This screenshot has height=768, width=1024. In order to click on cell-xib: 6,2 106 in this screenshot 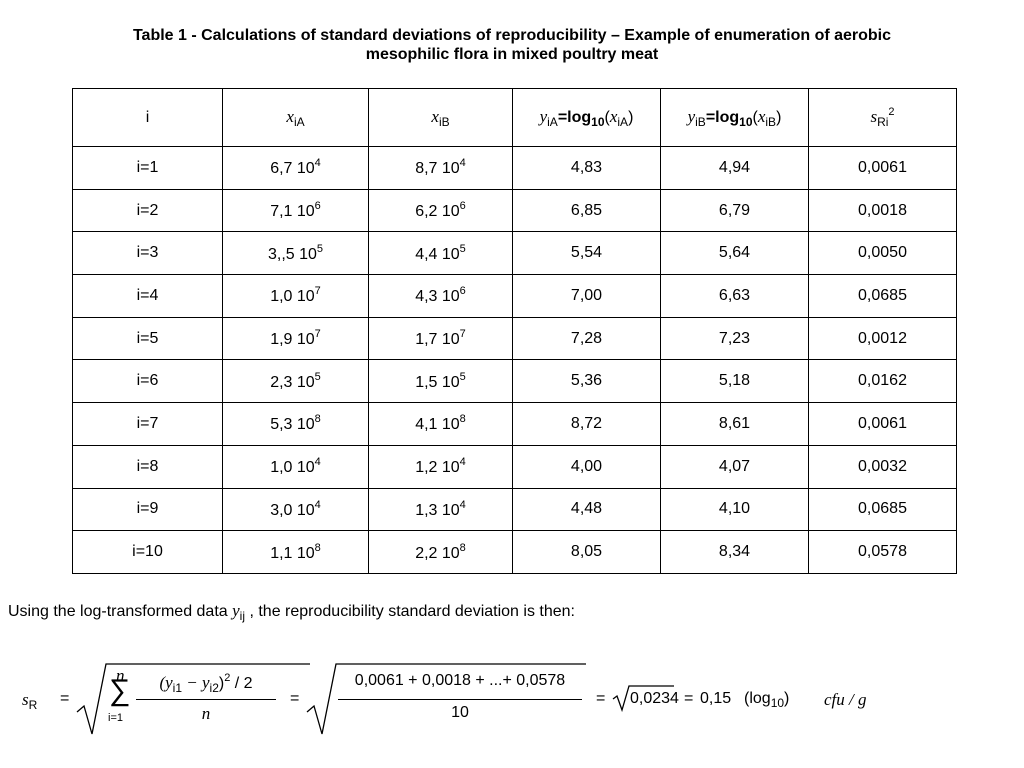, I will do `click(440, 210)`.